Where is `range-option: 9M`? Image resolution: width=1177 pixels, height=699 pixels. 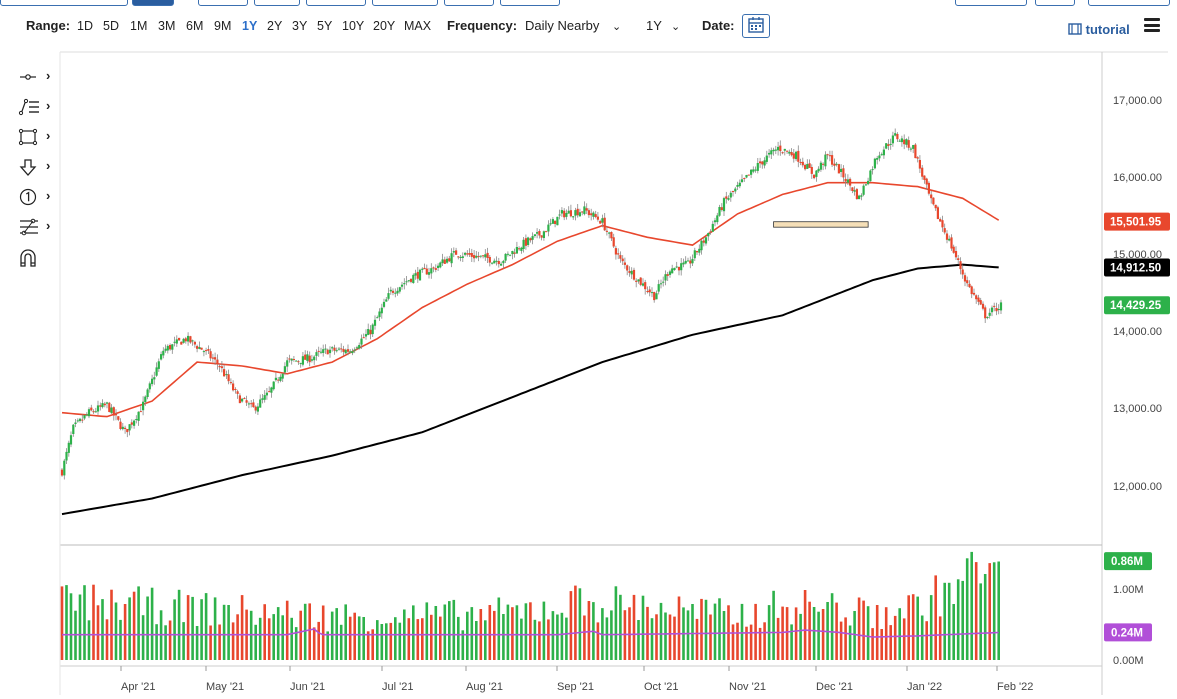 range-option: 9M is located at coordinates (223, 26).